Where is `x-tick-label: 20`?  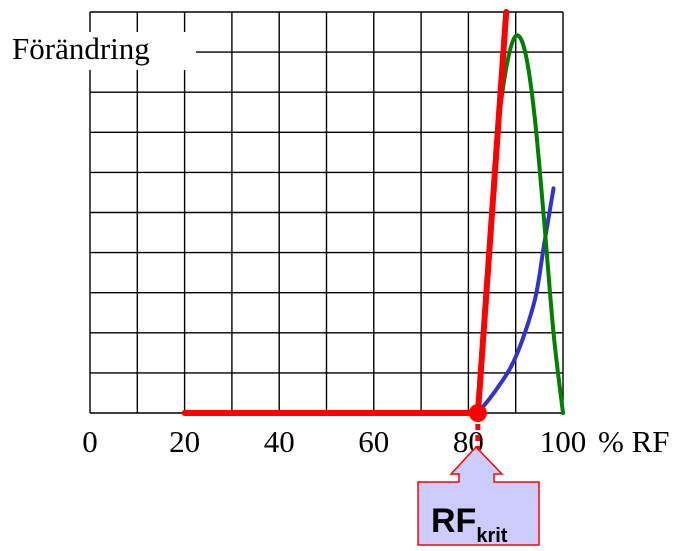
x-tick-label: 20 is located at coordinates (184, 441).